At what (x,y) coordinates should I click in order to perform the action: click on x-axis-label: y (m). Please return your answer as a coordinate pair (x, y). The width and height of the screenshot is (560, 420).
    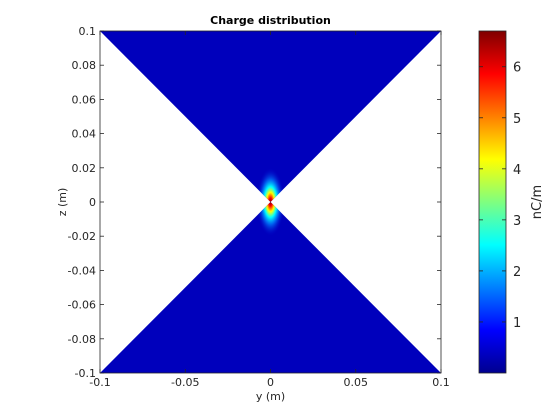
    Looking at the image, I should click on (270, 396).